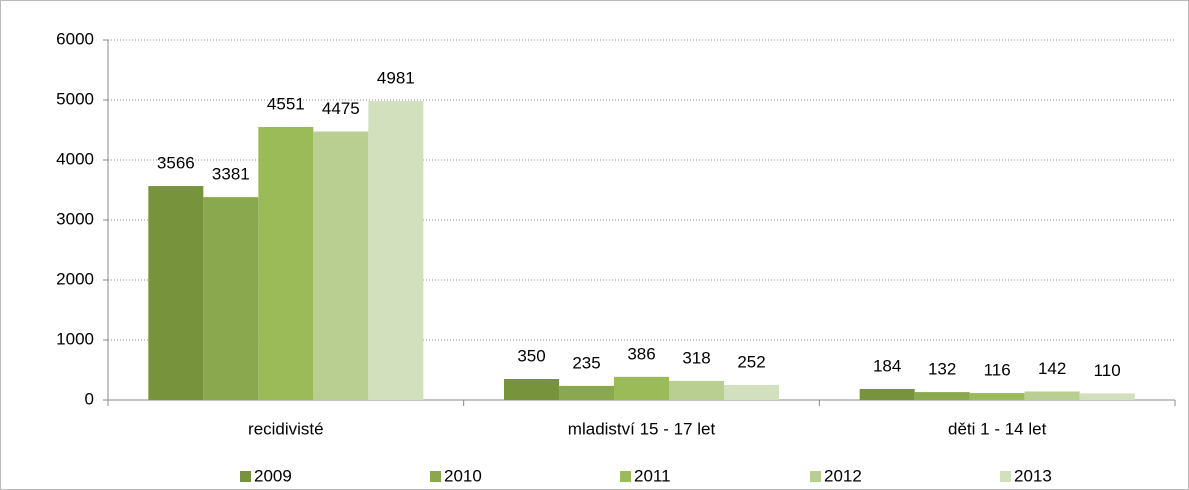  Describe the element at coordinates (231, 174) in the screenshot. I see `data-label: 3381` at that location.